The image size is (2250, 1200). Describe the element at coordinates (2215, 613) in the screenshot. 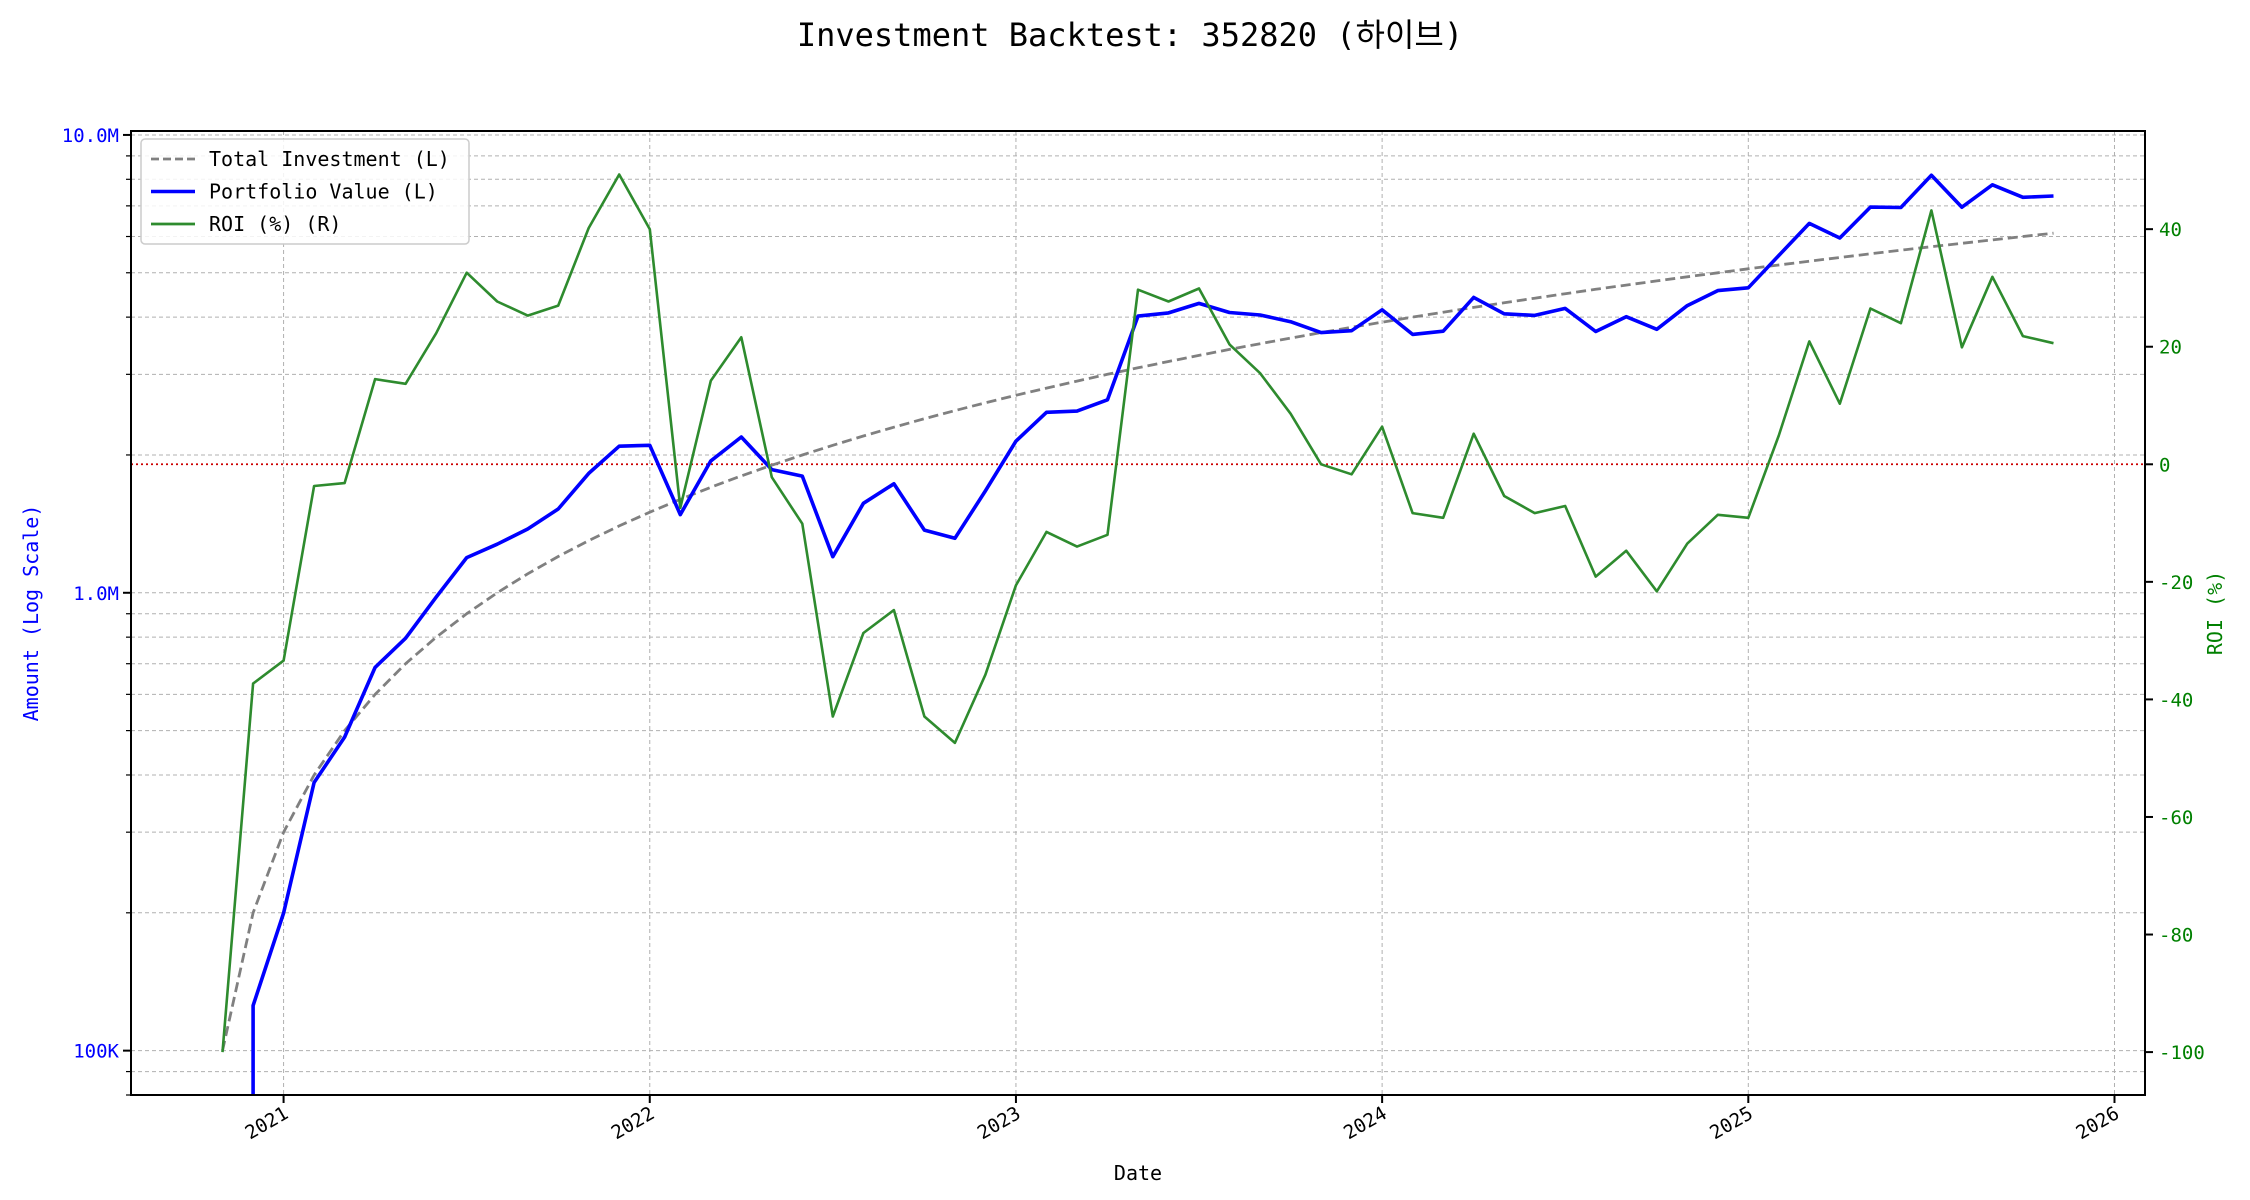

I see `right-axis-label: ROI (%)` at that location.